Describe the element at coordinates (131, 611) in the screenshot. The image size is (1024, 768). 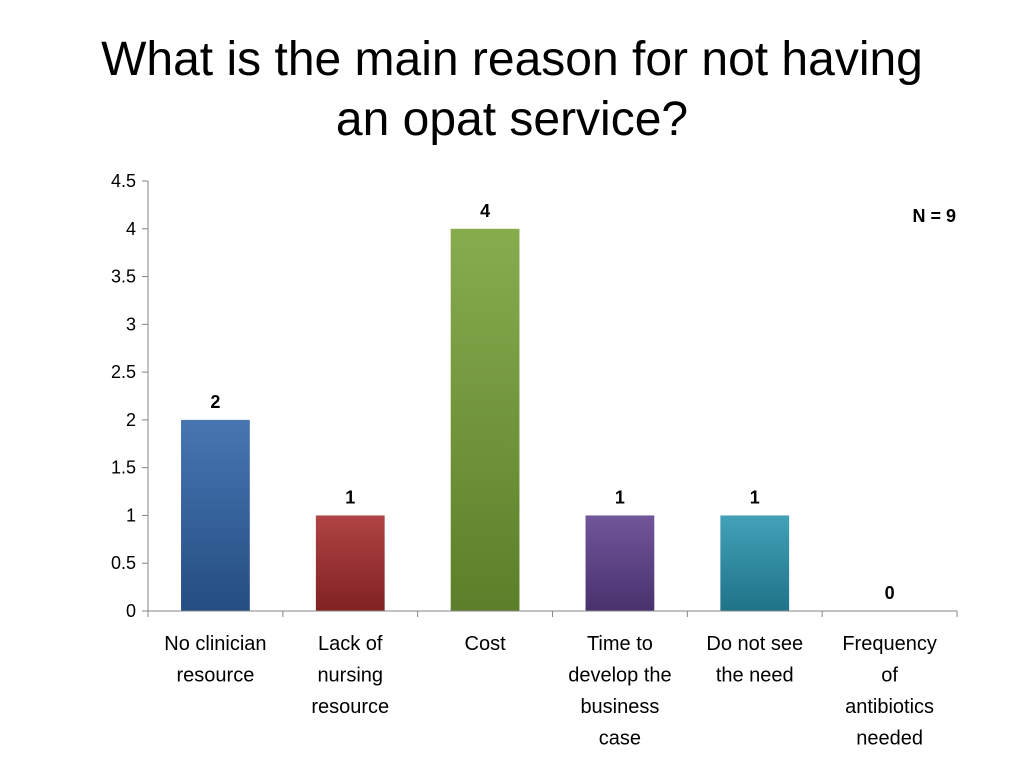
I see `y-tick-label-0: 0` at that location.